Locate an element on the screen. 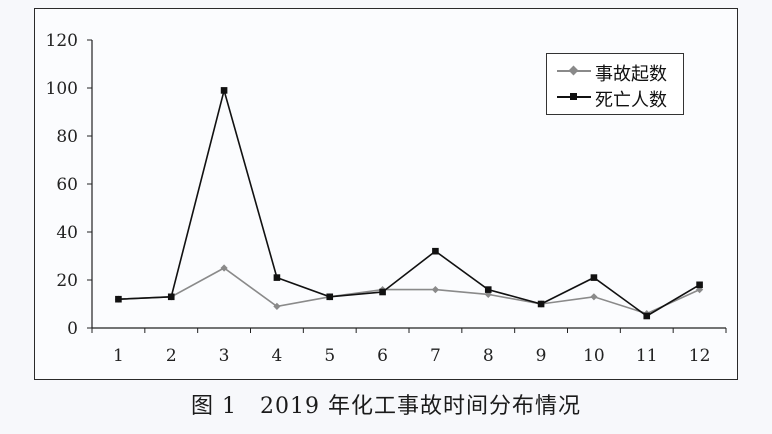 The height and width of the screenshot is (434, 772). y-tick-label: 0 is located at coordinates (72, 329).